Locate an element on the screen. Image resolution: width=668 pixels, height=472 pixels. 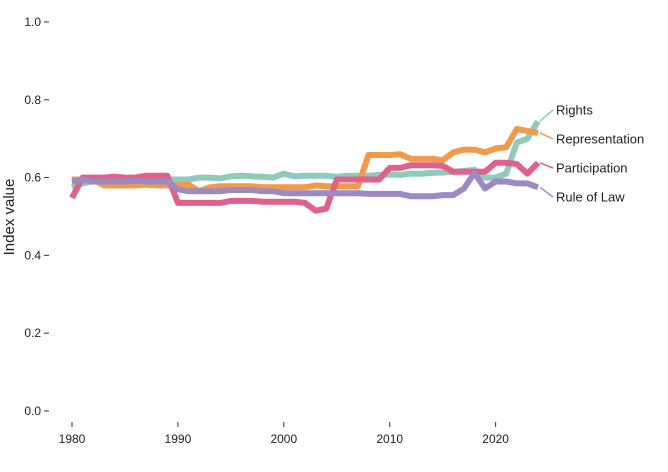
y-tick-label: 0.2 is located at coordinates (32, 333).